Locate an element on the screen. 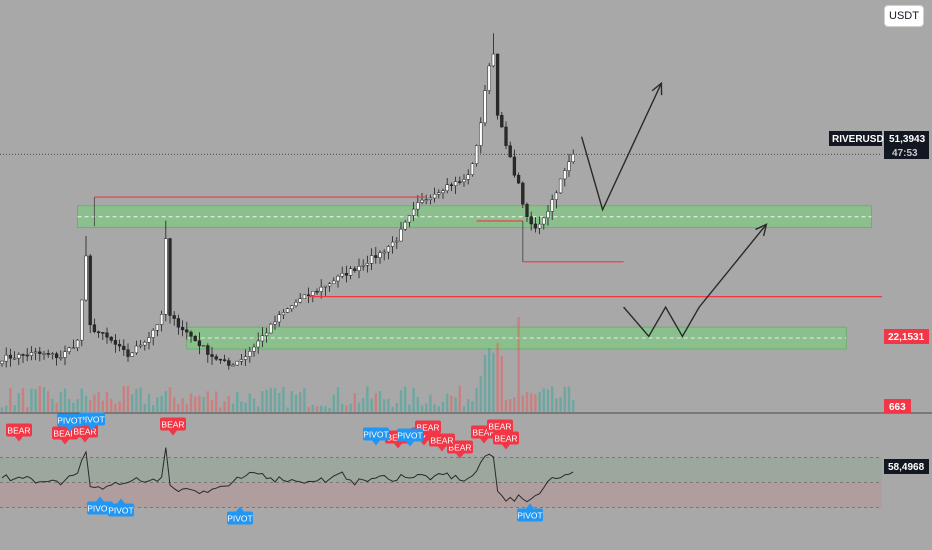  bear-tag-box is located at coordinates (19, 430).